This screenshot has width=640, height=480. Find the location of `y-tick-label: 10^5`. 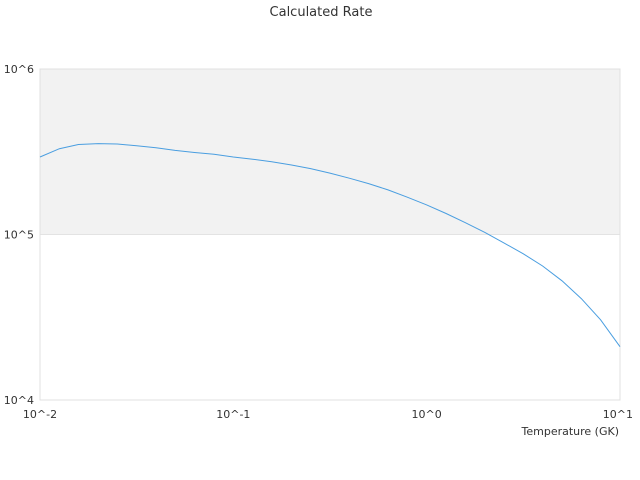

y-tick-label: 10^5 is located at coordinates (19, 235).